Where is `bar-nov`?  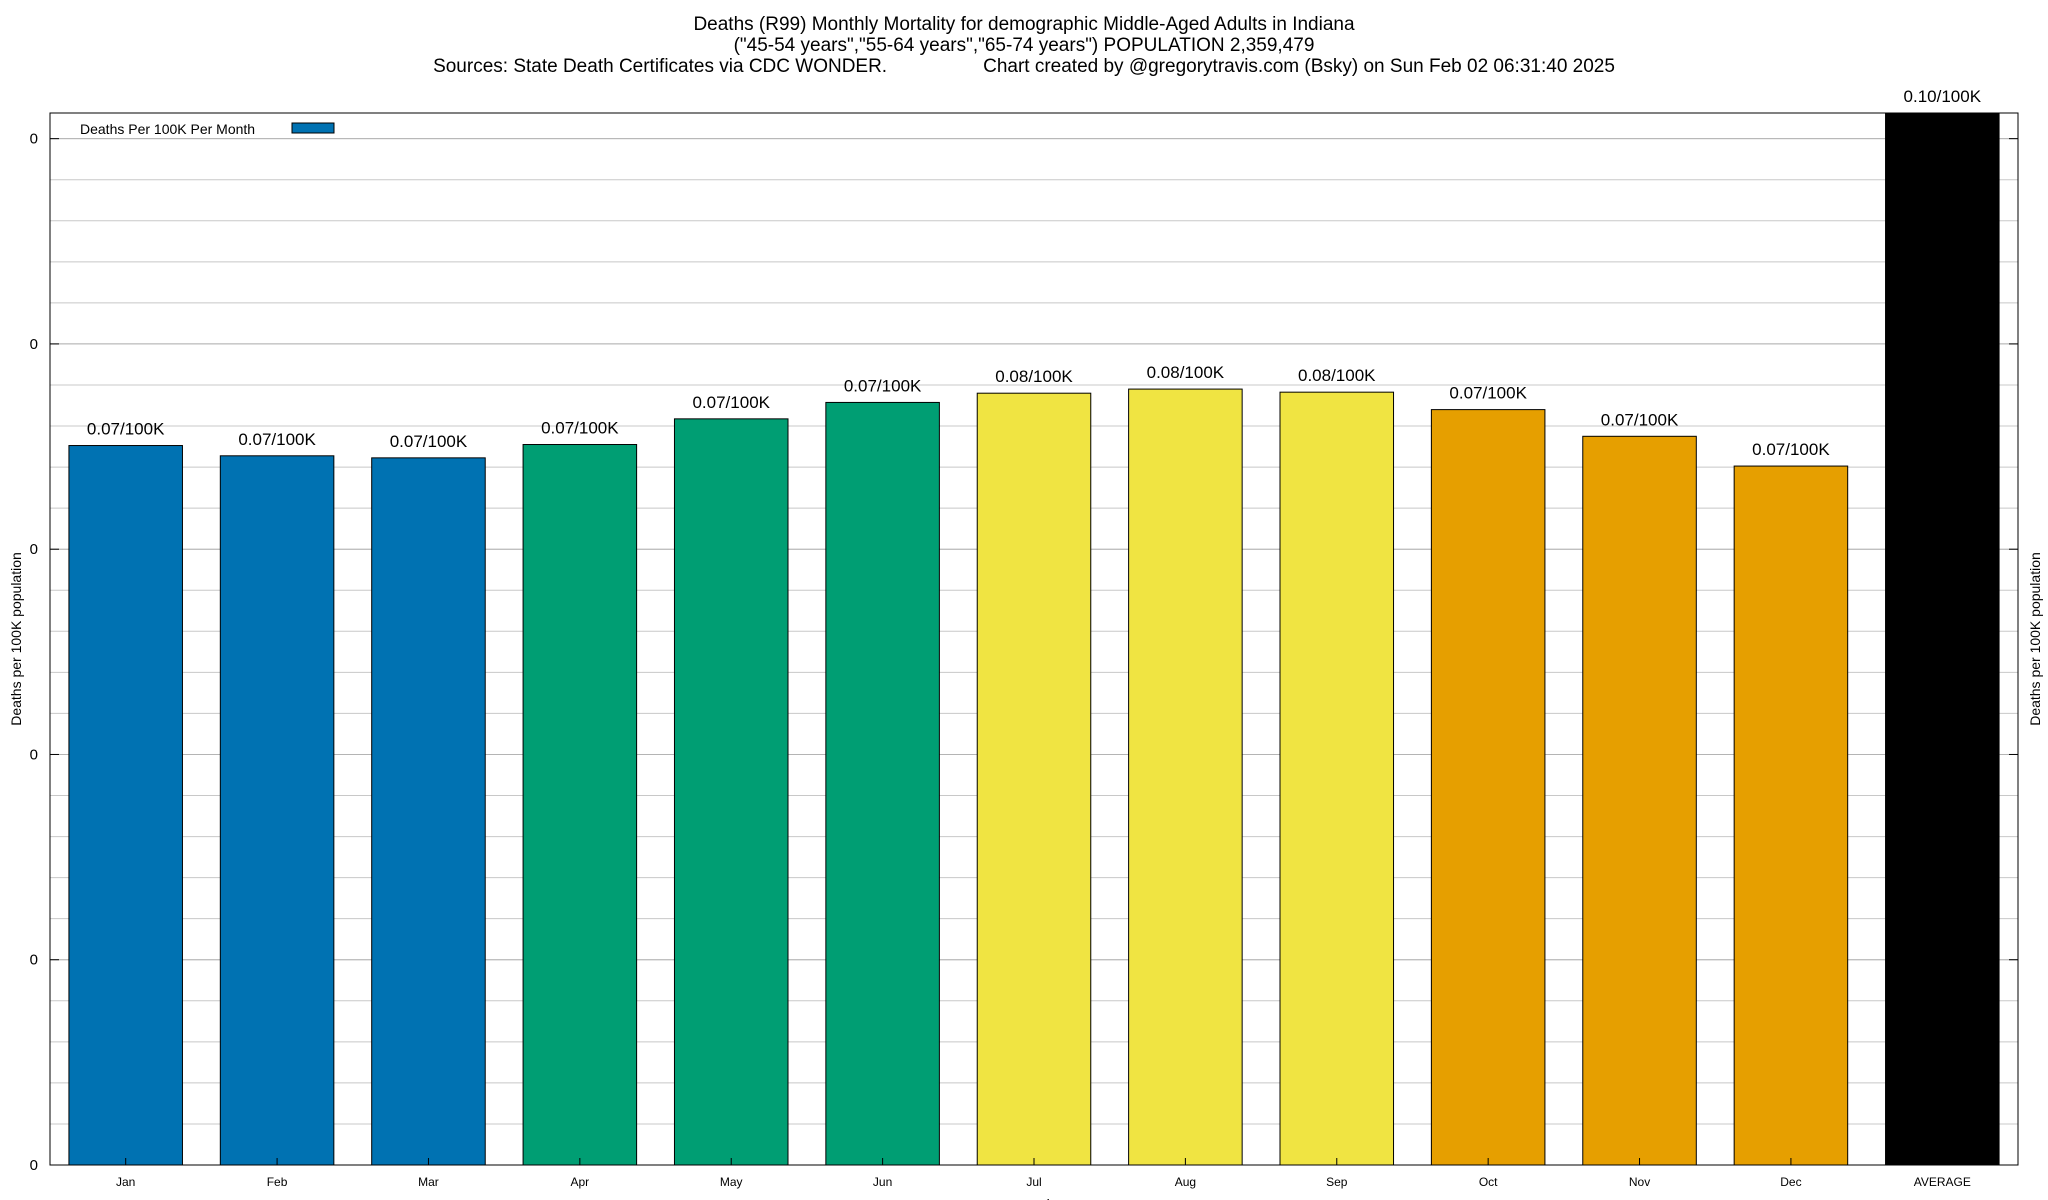
bar-nov is located at coordinates (1639, 800).